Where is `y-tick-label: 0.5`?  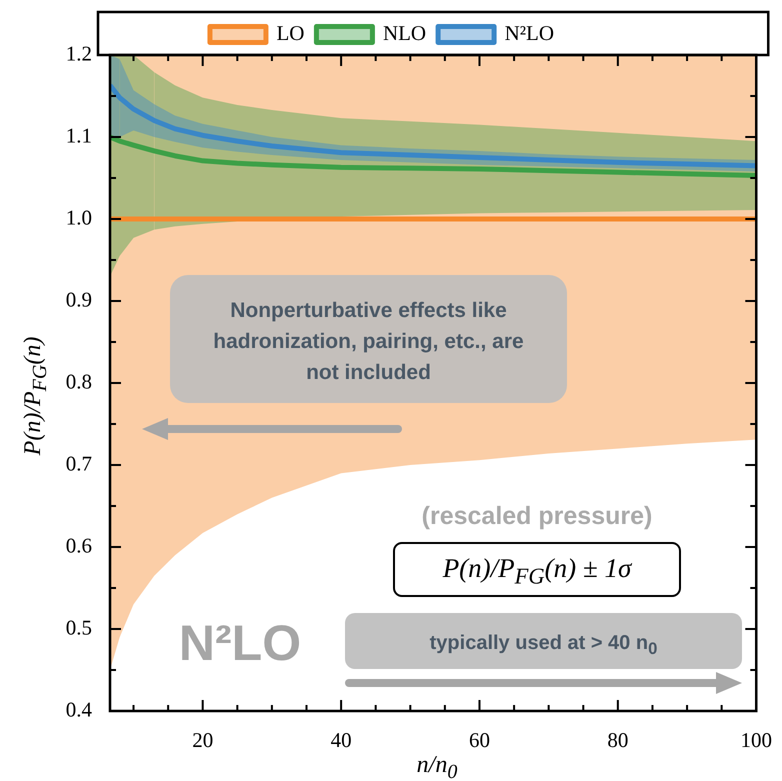
y-tick-label: 0.5 is located at coordinates (79, 628).